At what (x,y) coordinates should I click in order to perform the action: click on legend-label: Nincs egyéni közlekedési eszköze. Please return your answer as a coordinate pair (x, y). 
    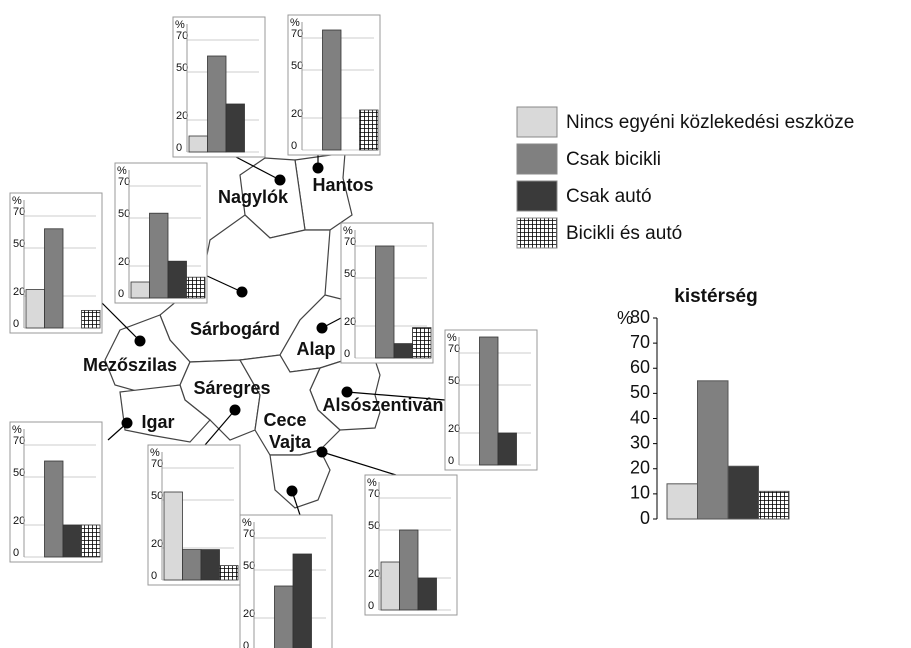
    Looking at the image, I should click on (710, 122).